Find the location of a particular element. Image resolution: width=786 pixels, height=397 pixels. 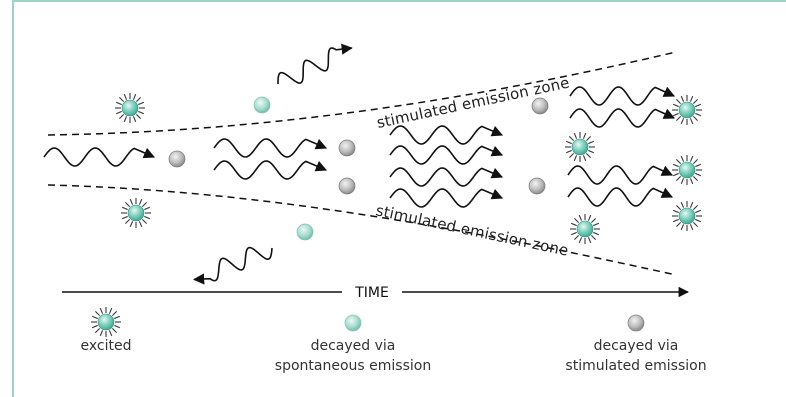

spontaneous-up-wave is located at coordinates (315, 64).